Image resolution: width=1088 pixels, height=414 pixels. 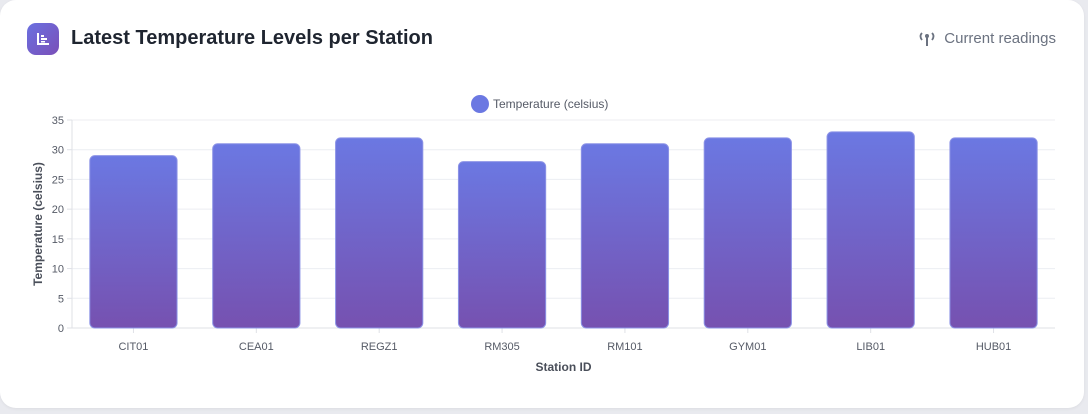 I want to click on bar-rm305, so click(x=502, y=245).